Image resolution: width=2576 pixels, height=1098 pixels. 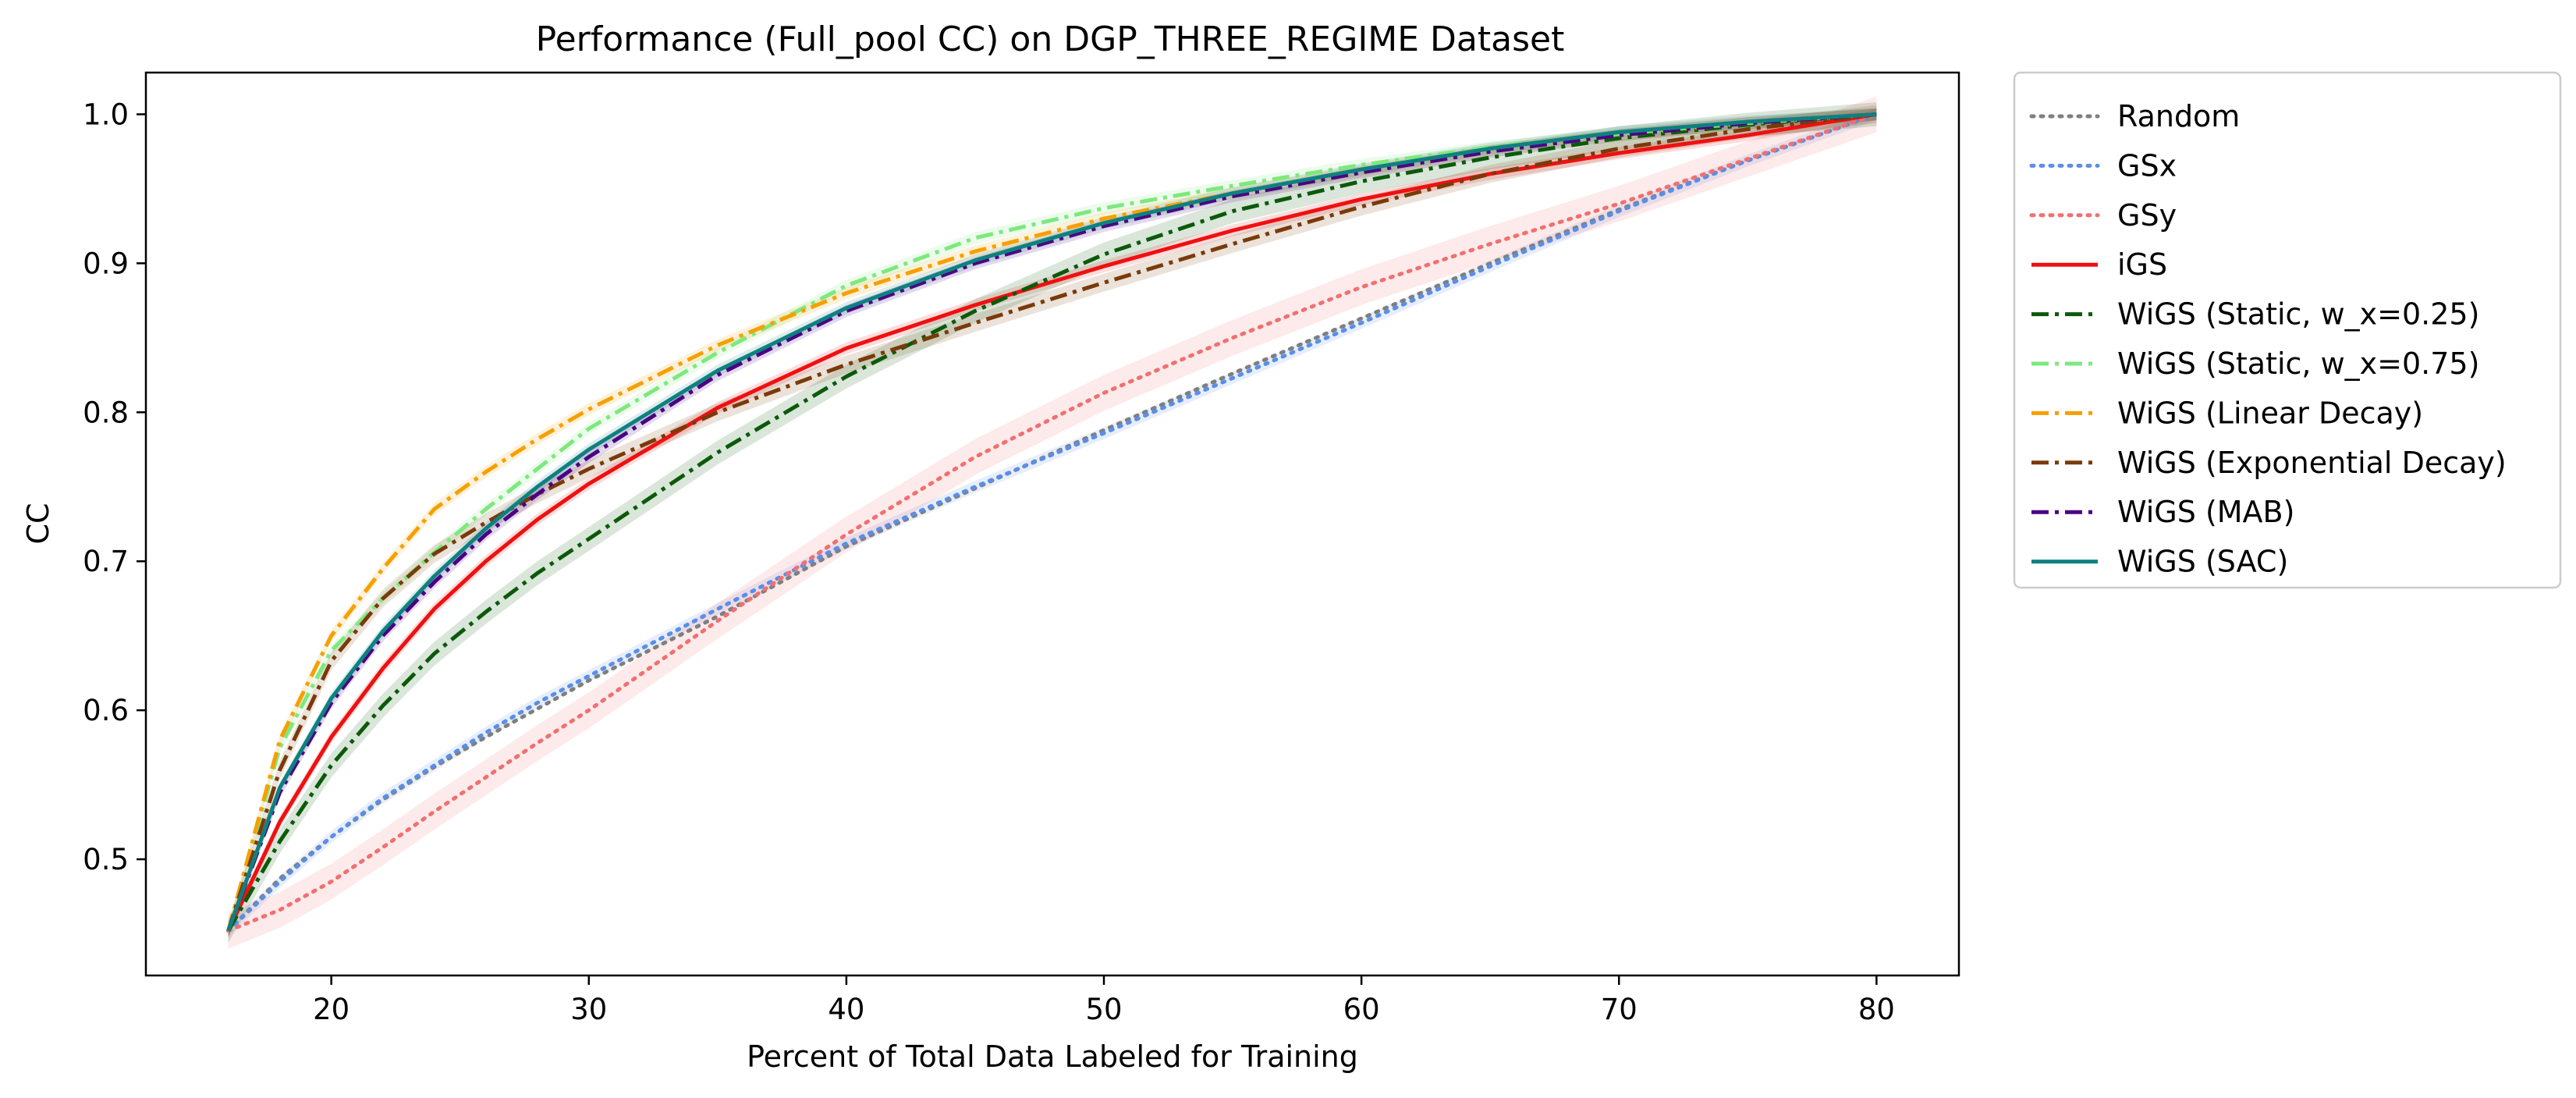 What do you see at coordinates (2142, 264) in the screenshot?
I see `legend-label-igs: iGS` at bounding box center [2142, 264].